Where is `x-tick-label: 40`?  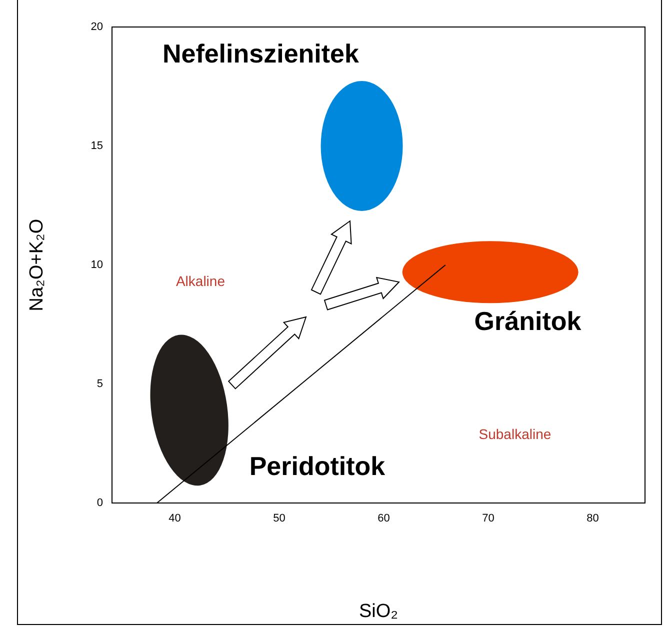 x-tick-label: 40 is located at coordinates (174, 518).